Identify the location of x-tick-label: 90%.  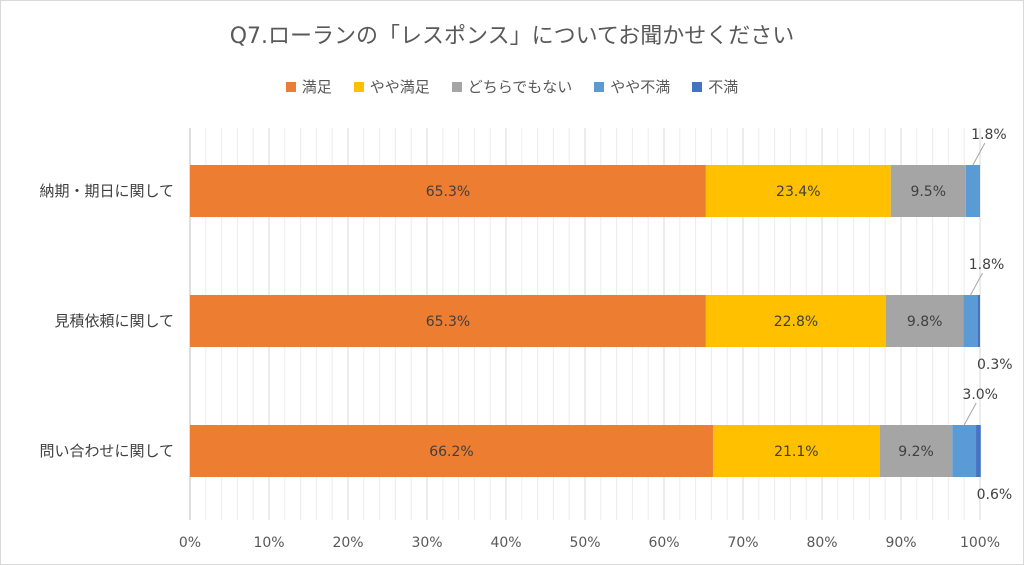
(900, 543).